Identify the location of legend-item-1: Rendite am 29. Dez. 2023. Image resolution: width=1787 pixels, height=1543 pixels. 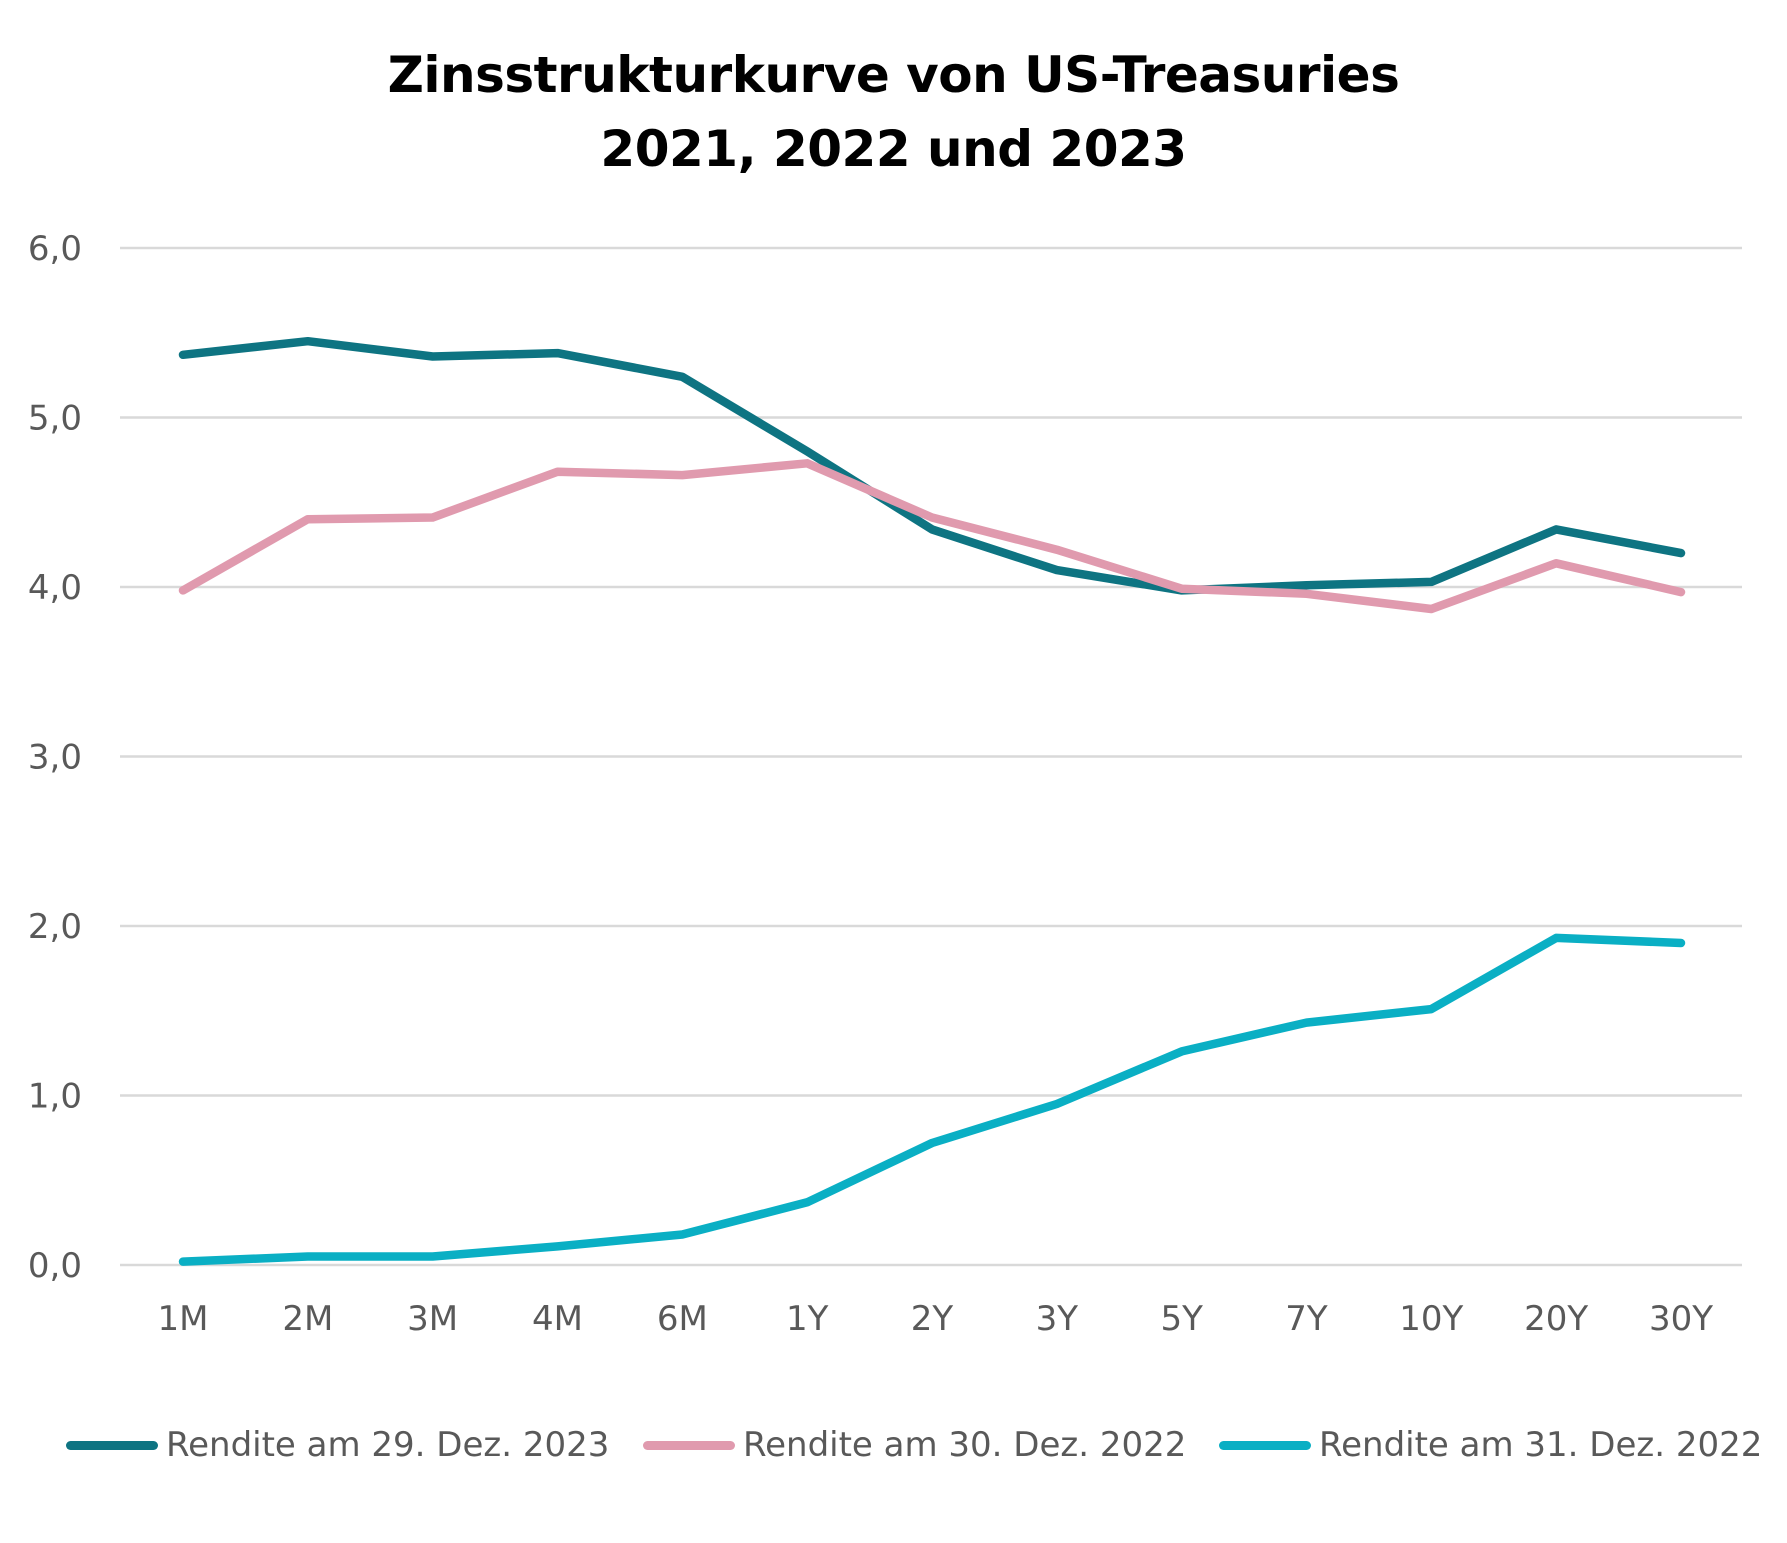
(337, 1445).